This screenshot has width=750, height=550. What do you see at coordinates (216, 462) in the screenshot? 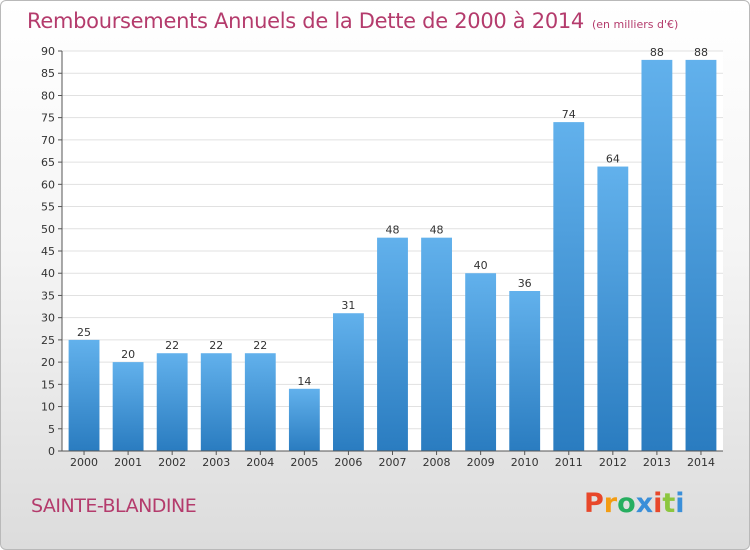
I see `x-tick-label: 2003` at bounding box center [216, 462].